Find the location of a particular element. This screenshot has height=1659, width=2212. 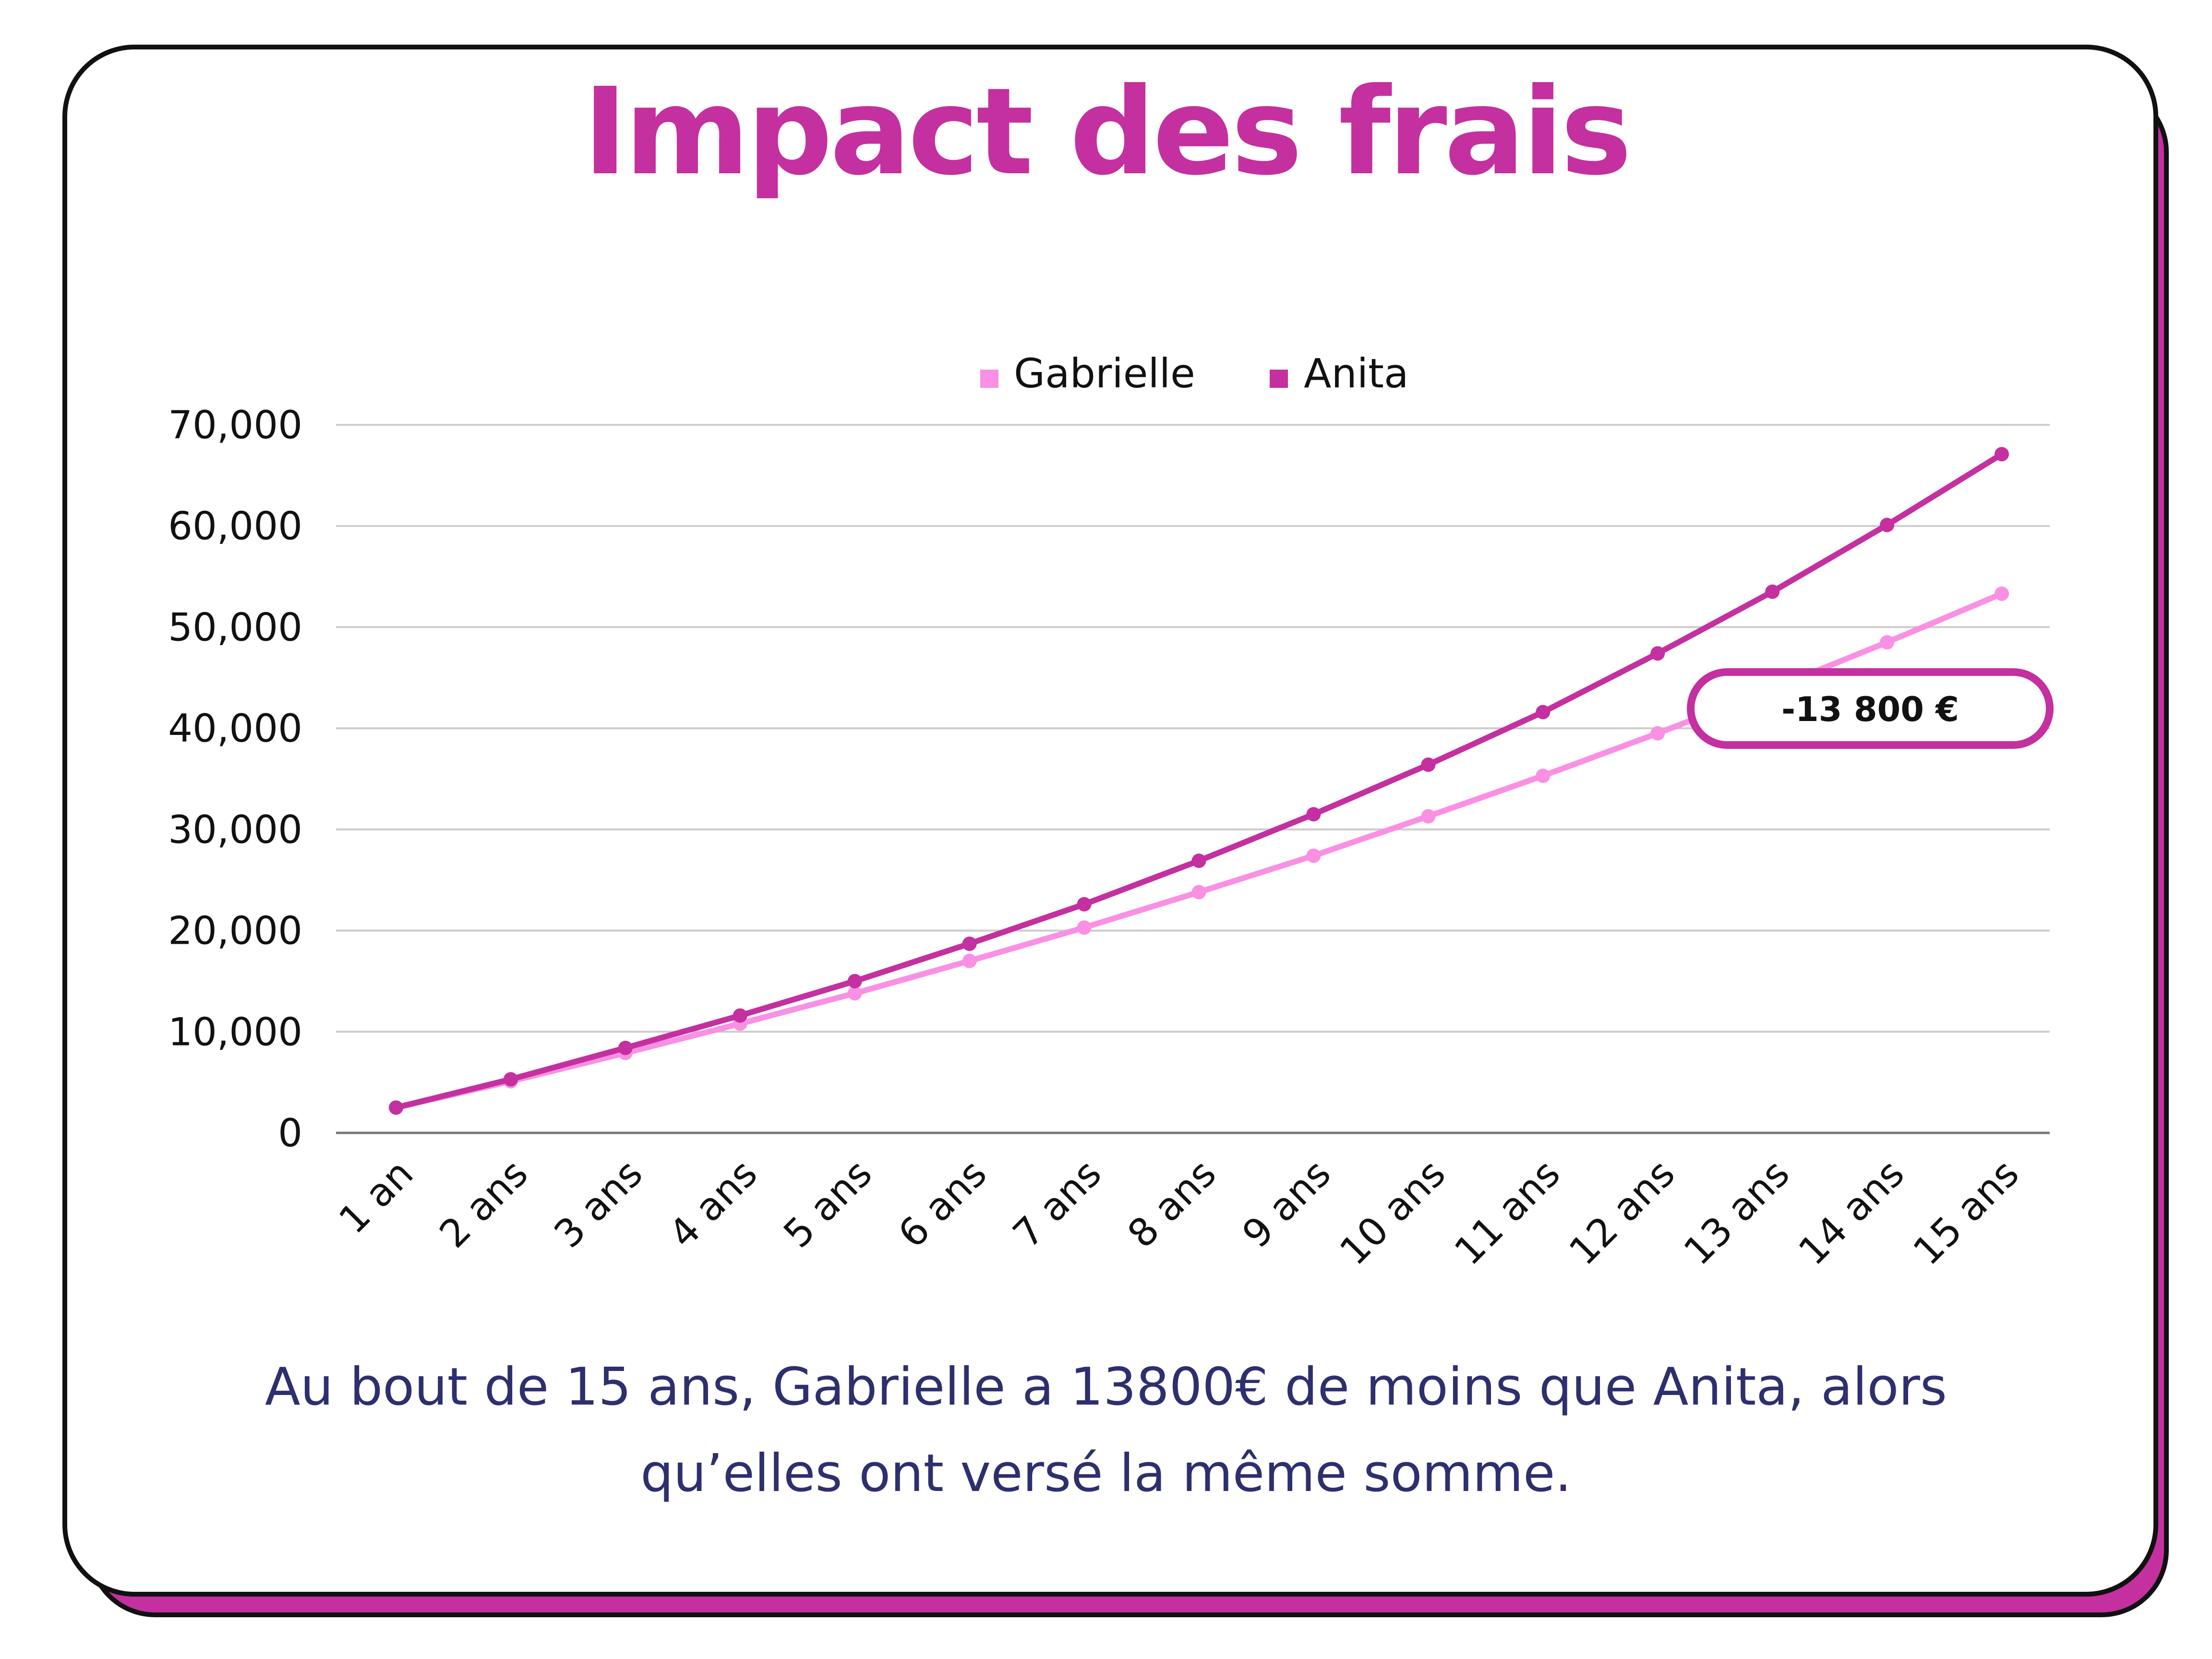

x-tick-label: 12 ans is located at coordinates (1622, 1212).